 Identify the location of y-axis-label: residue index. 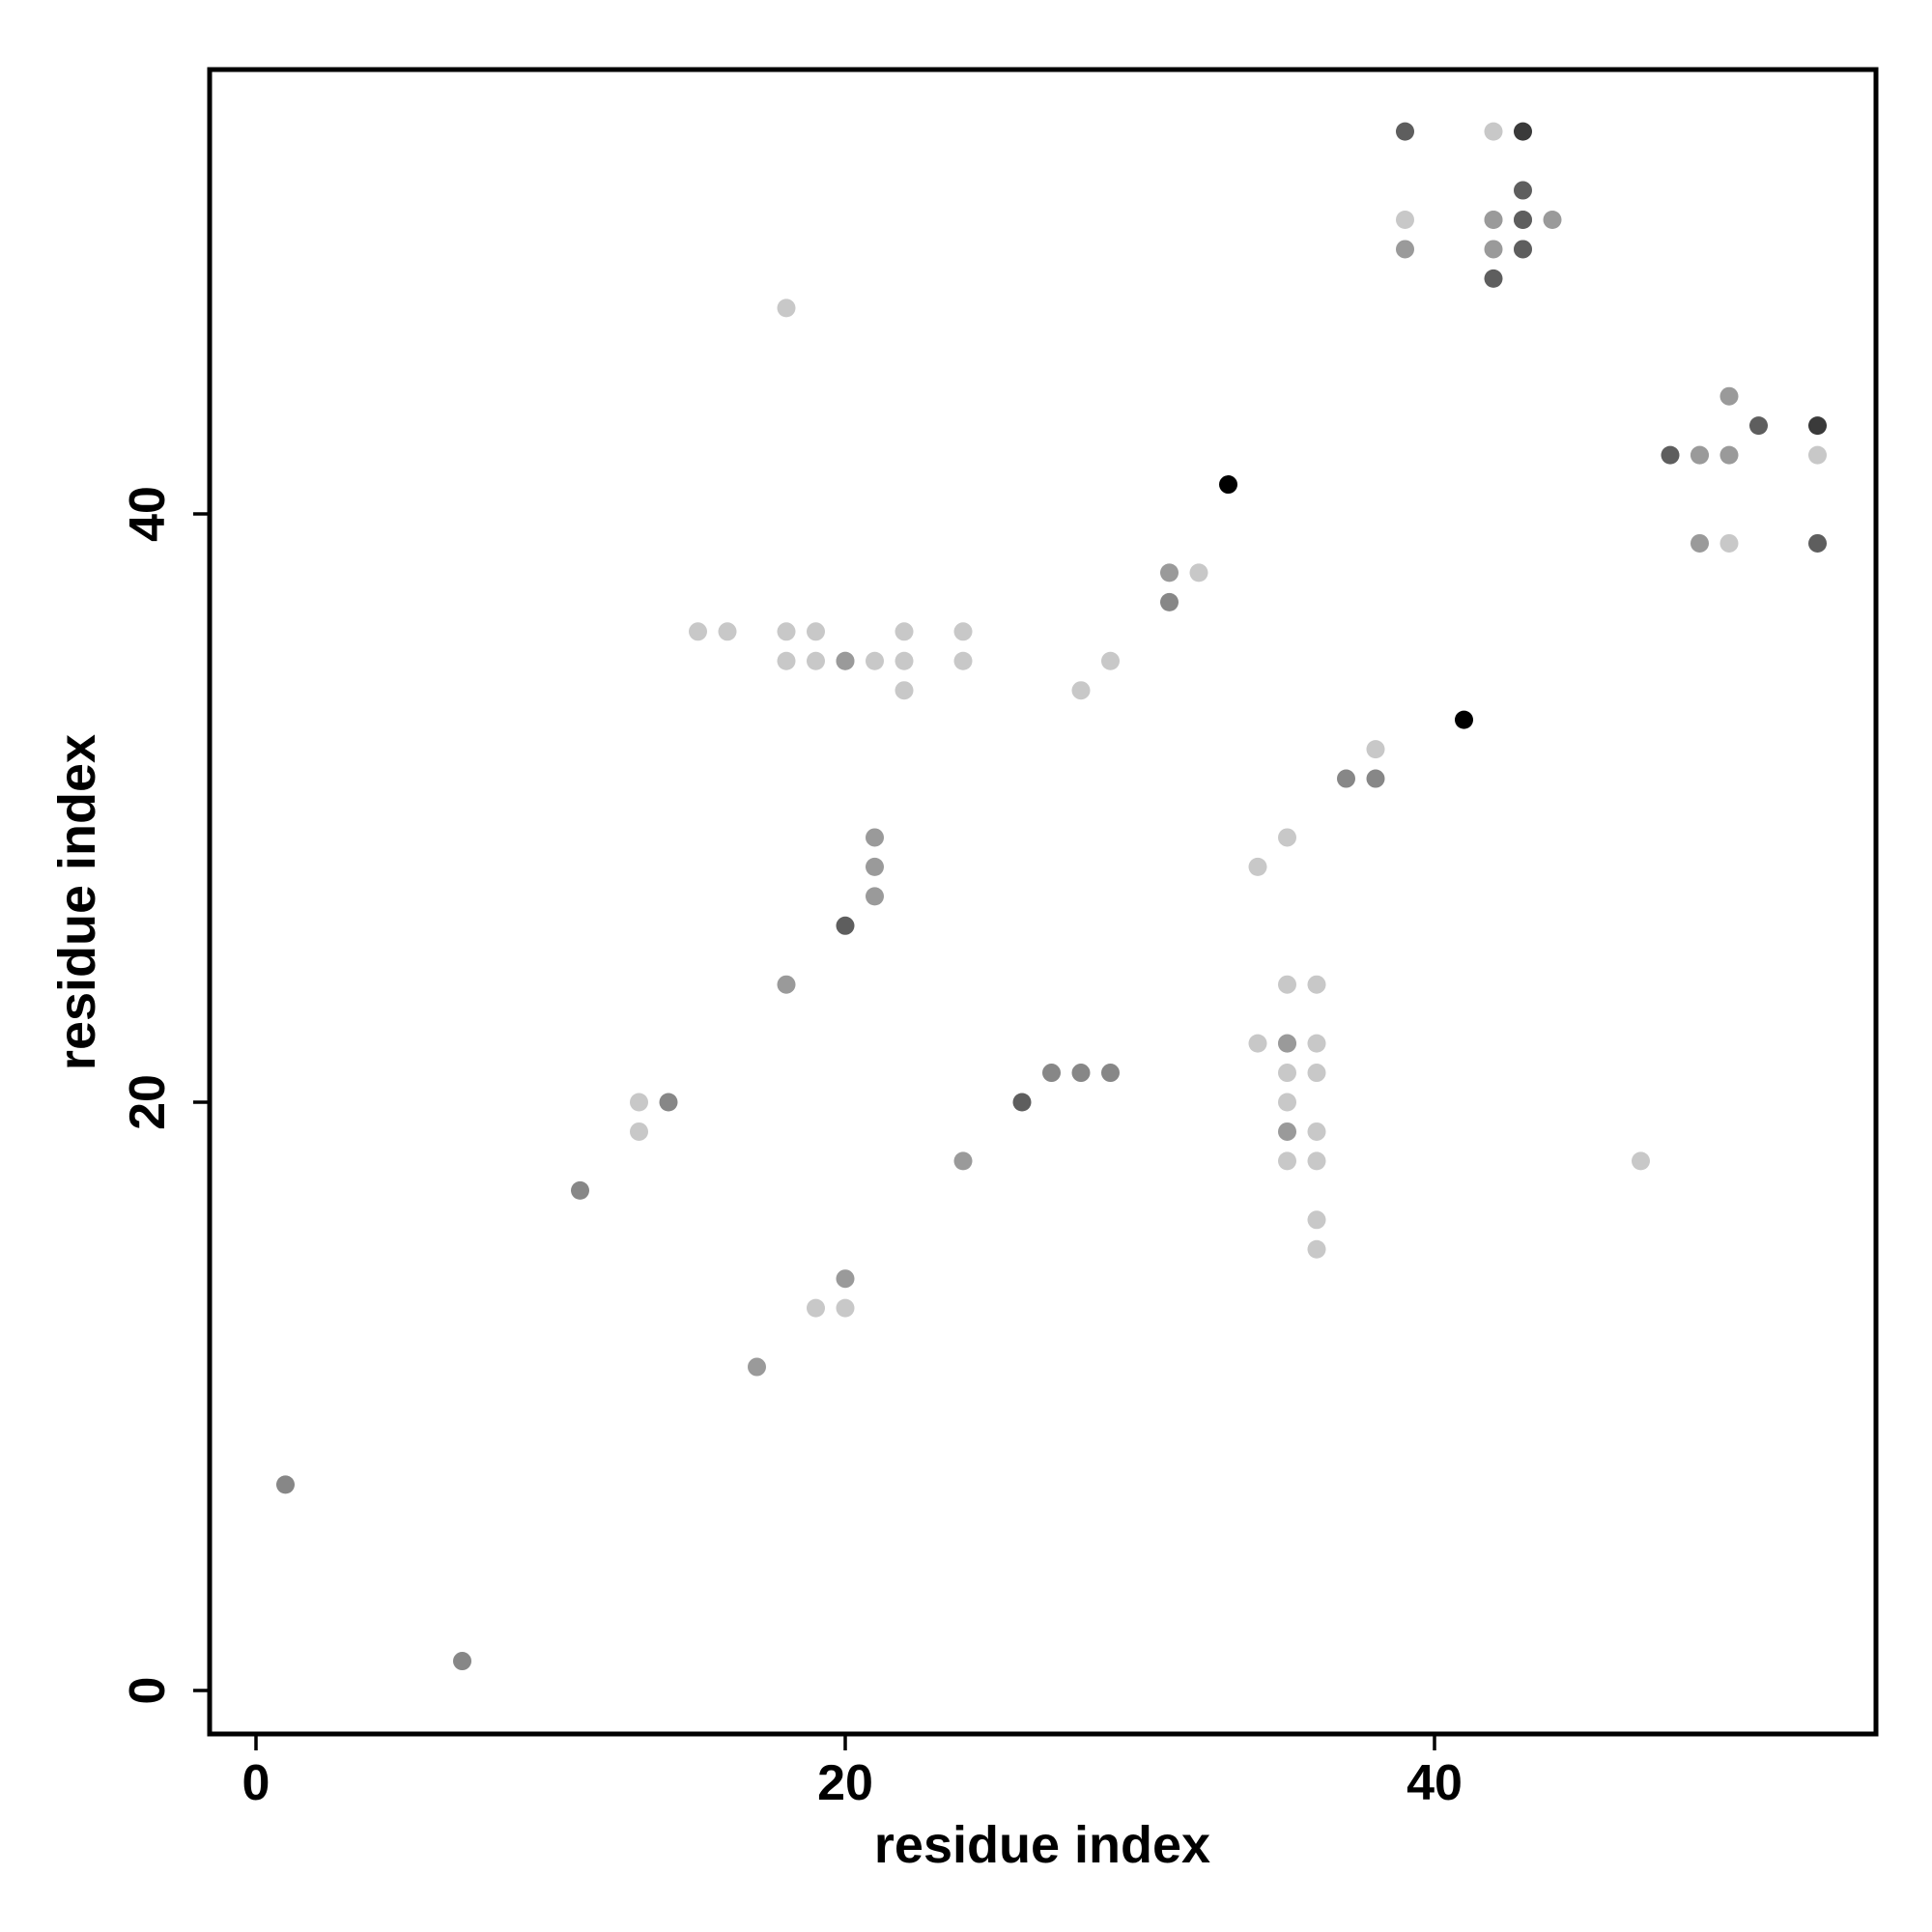
(77, 902).